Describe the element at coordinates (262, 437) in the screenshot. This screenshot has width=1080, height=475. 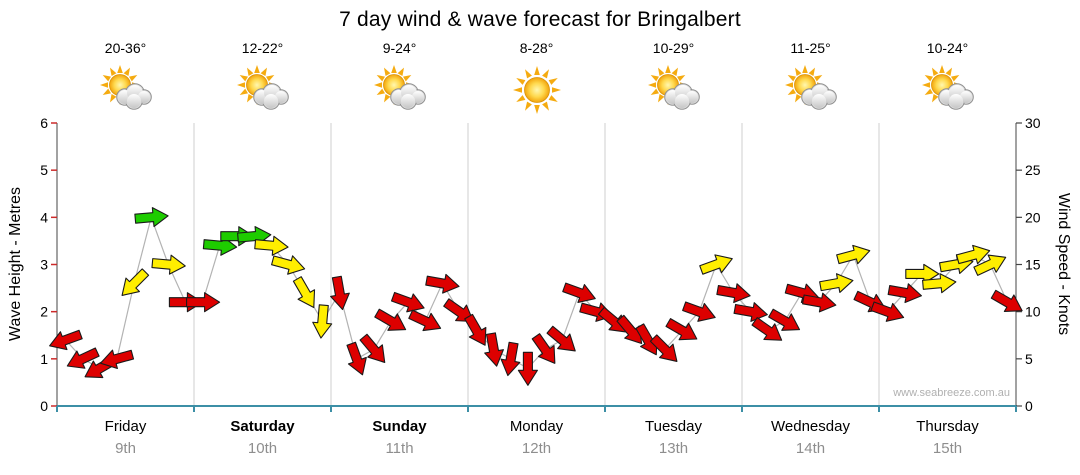
I see `day-label: Saturday 10th` at that location.